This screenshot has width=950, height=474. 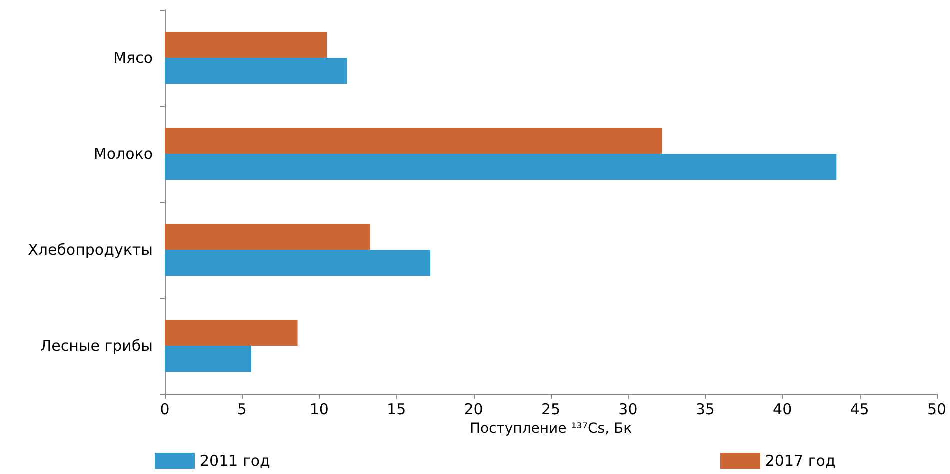 I want to click on x-tick-label: 20, so click(x=474, y=409).